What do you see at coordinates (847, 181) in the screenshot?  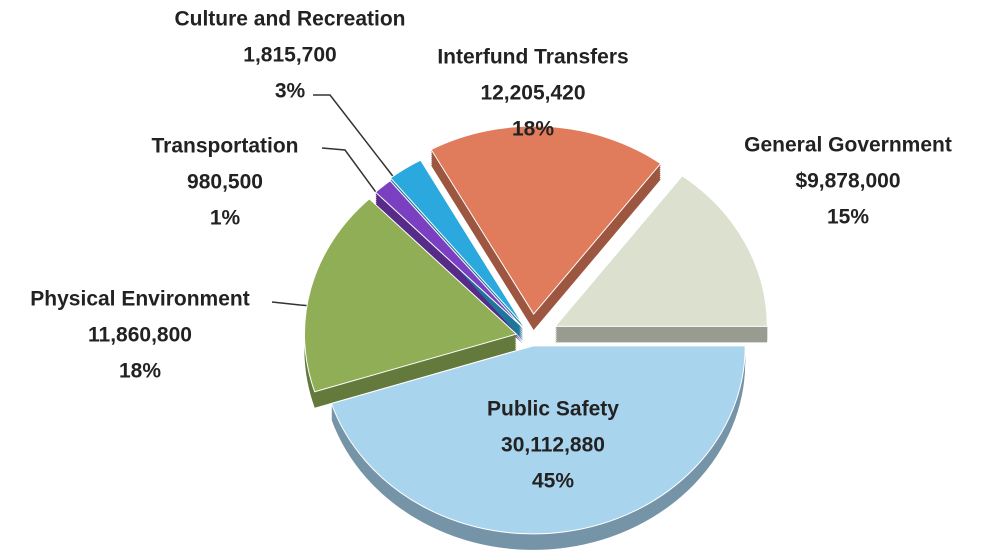 I see `value-label: $9,878,000` at bounding box center [847, 181].